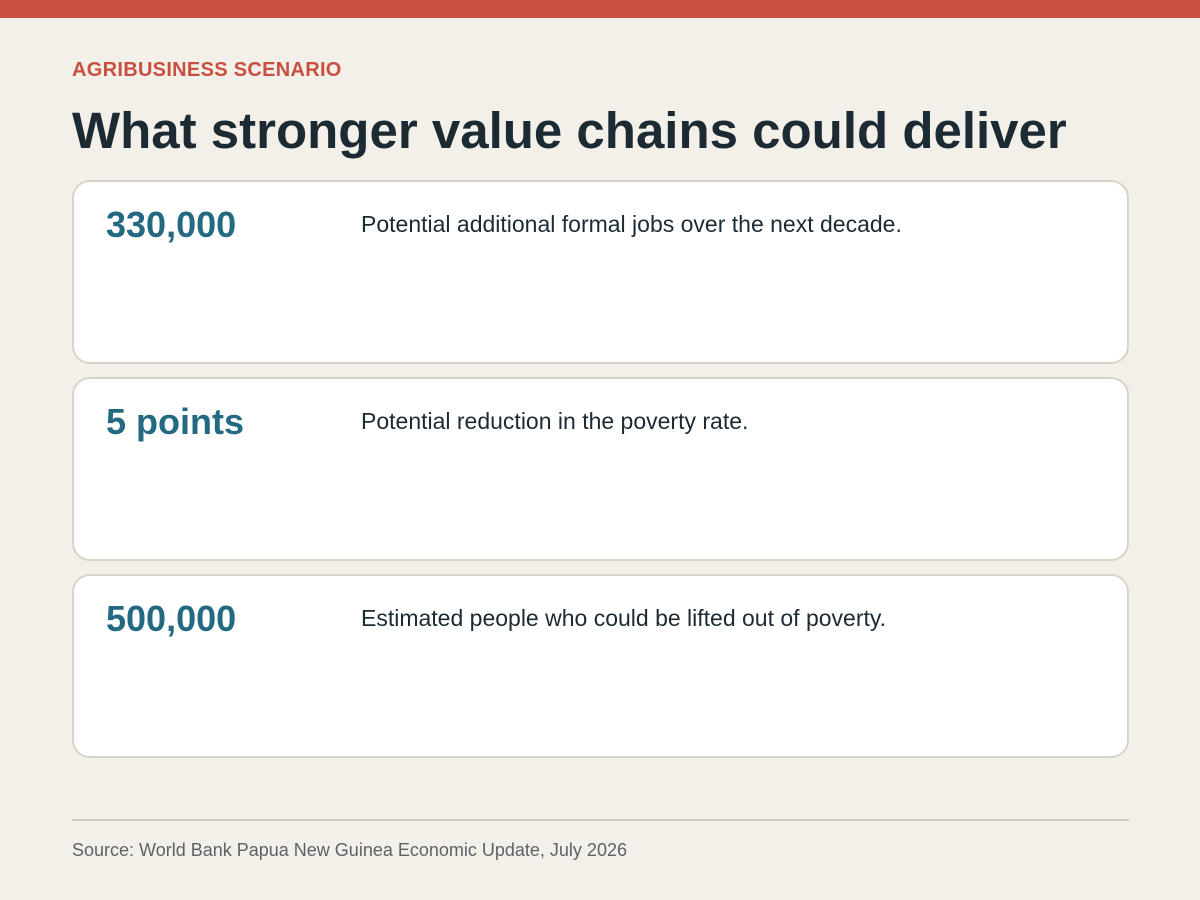 Image resolution: width=1200 pixels, height=900 pixels. Describe the element at coordinates (600, 9) in the screenshot. I see `top-accent-bar` at that location.